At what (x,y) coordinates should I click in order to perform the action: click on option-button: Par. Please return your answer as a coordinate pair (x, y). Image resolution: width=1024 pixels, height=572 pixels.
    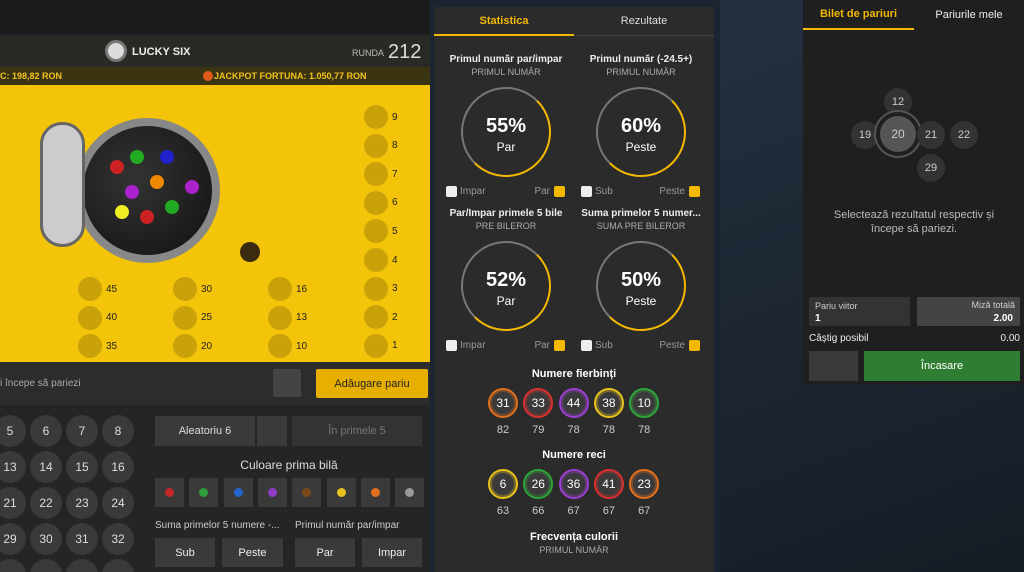
    Looking at the image, I should click on (325, 552).